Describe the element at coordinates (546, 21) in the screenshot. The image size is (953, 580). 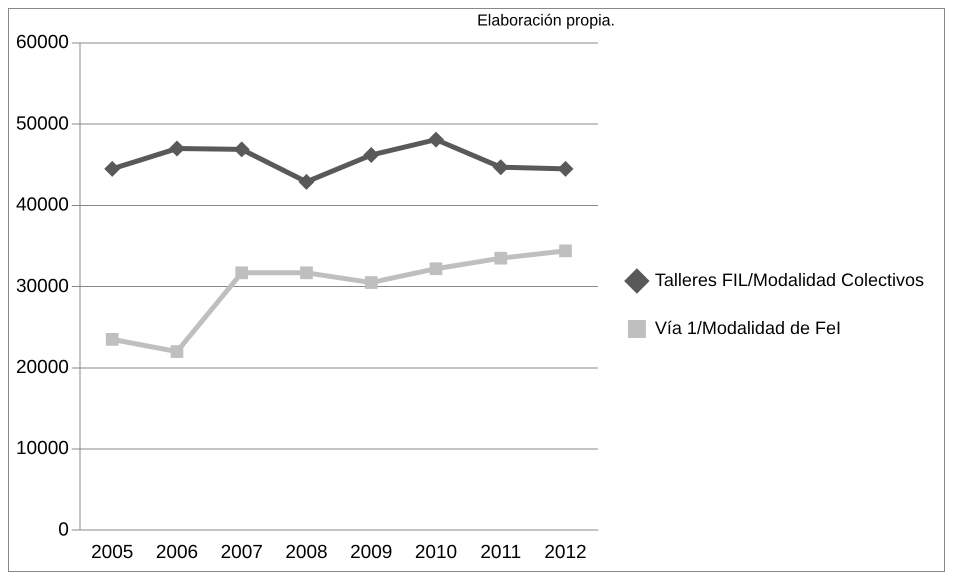
I see `text: Elaboración propia.` at that location.